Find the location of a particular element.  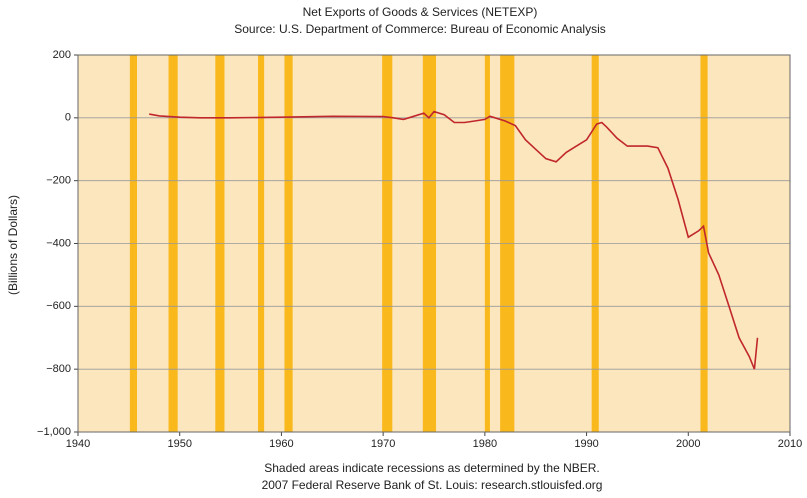

y-axis-label: (Billions of Dollars) is located at coordinates (13, 245).